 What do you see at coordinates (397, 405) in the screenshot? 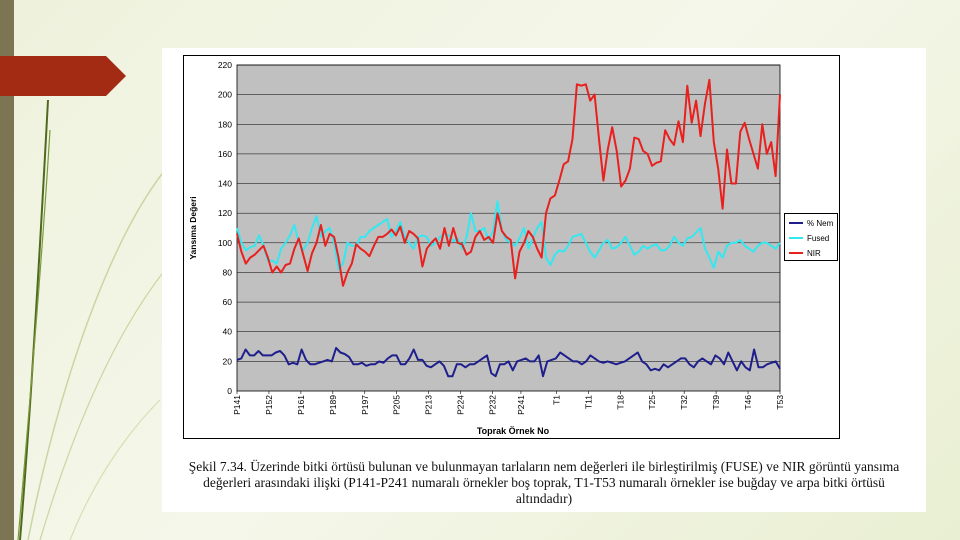
I see `x-tick-label: P205` at bounding box center [397, 405].